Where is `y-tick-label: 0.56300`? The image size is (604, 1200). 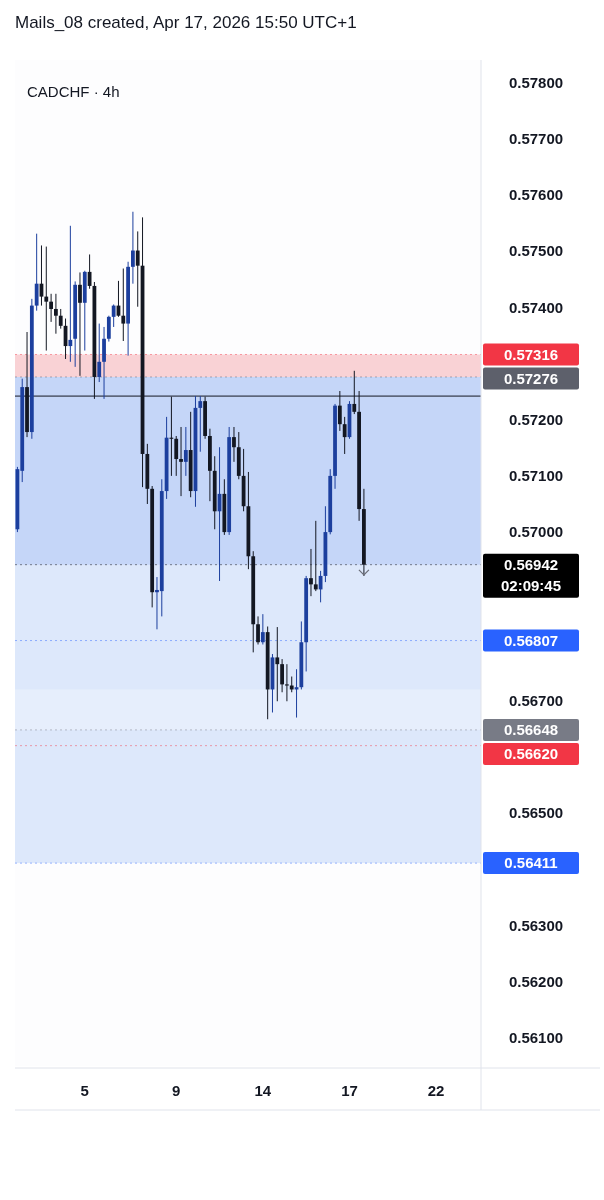
y-tick-label: 0.56300 is located at coordinates (536, 925).